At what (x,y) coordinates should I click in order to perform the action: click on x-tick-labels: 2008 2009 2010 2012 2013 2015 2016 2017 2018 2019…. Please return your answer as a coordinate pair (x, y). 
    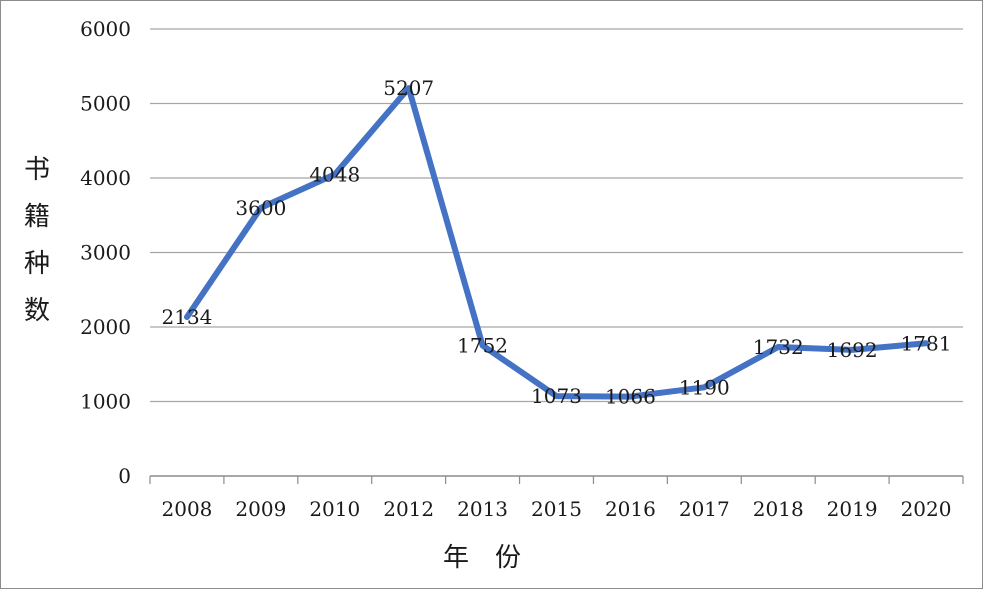
    Looking at the image, I should click on (557, 509).